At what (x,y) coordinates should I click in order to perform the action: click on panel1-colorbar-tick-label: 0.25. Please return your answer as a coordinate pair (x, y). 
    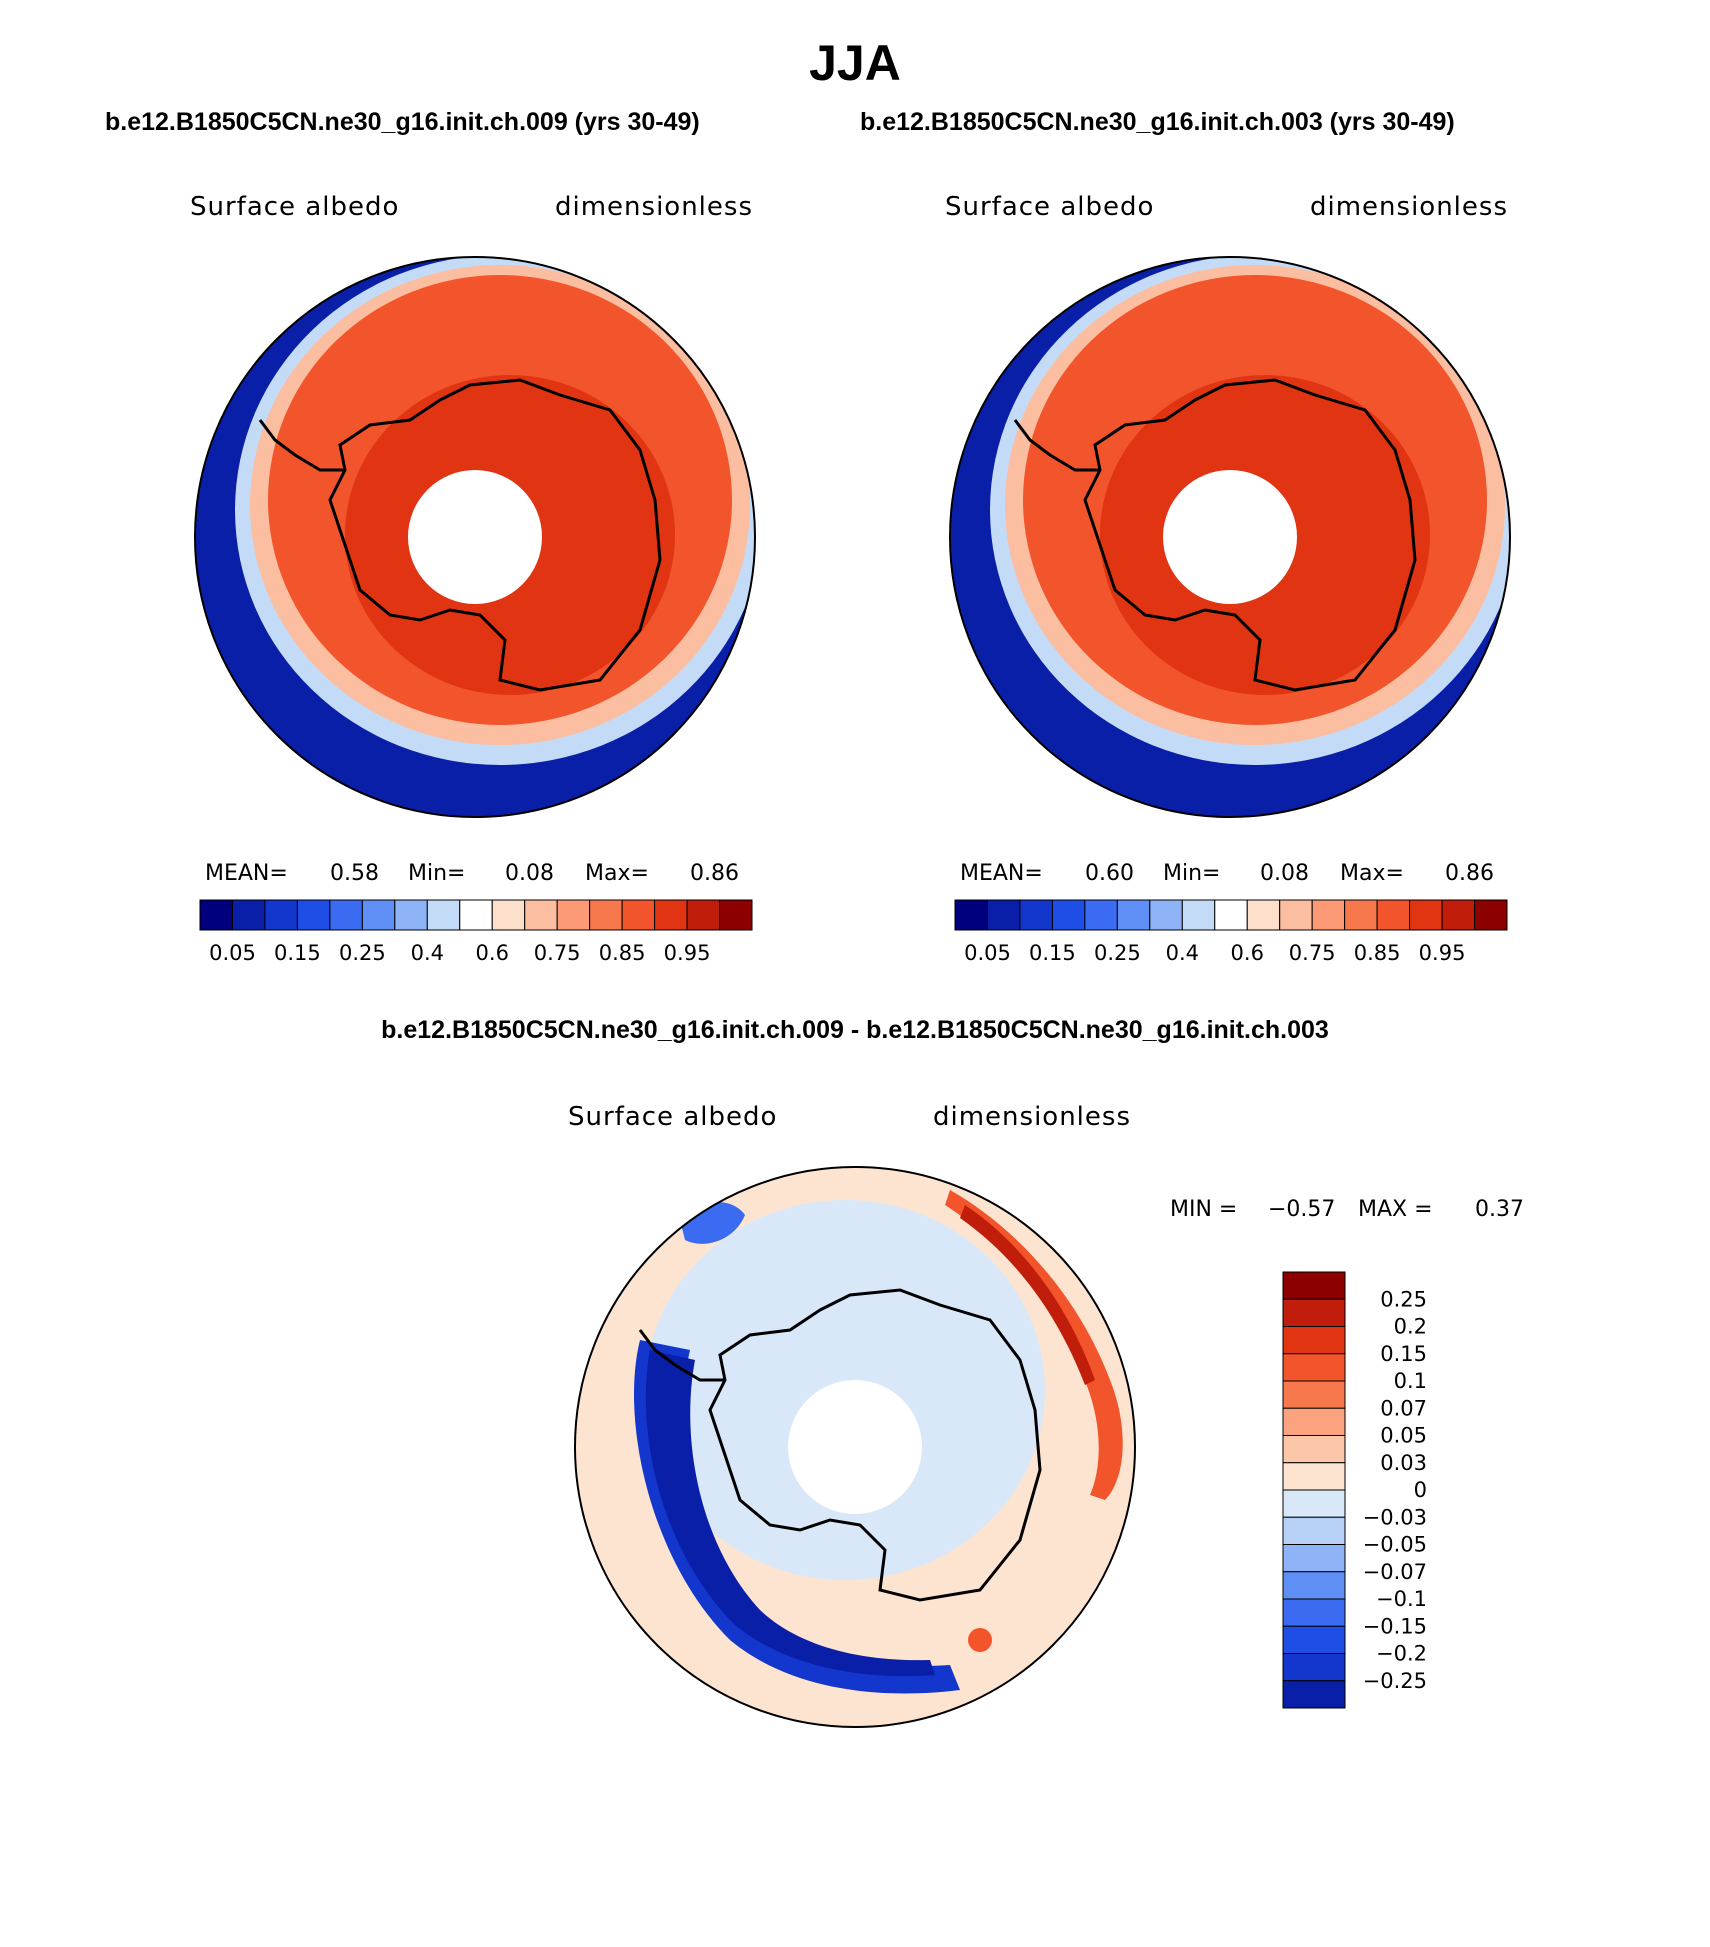
    Looking at the image, I should click on (362, 953).